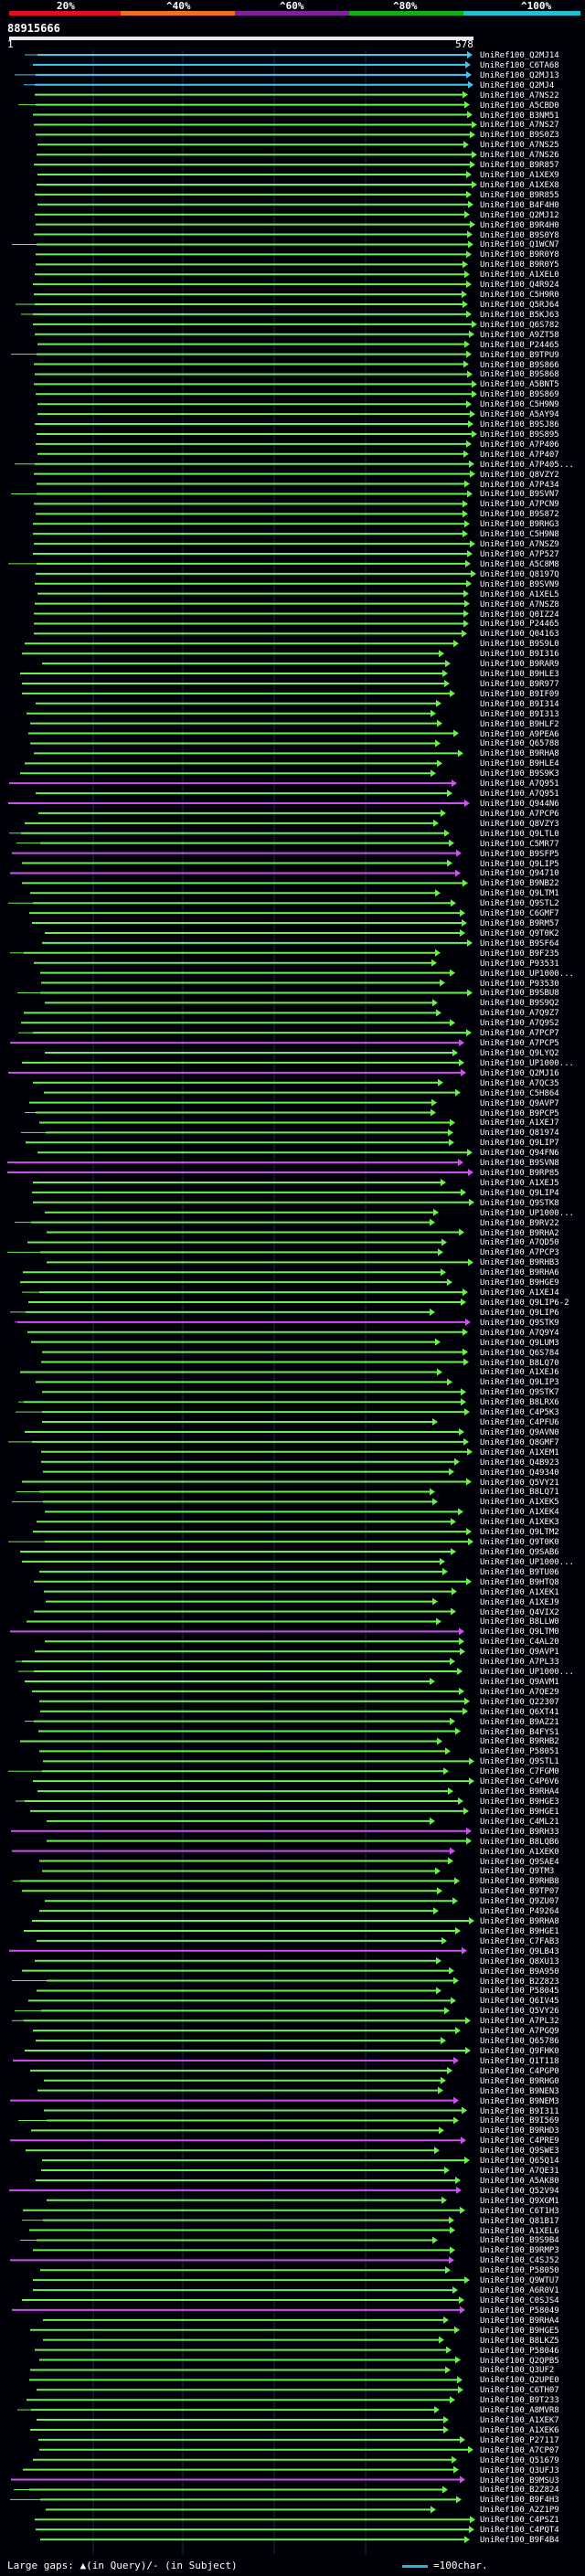 The height and width of the screenshot is (2576, 585). I want to click on hit-label: UniRef100_Q9LIP7, so click(519, 1144).